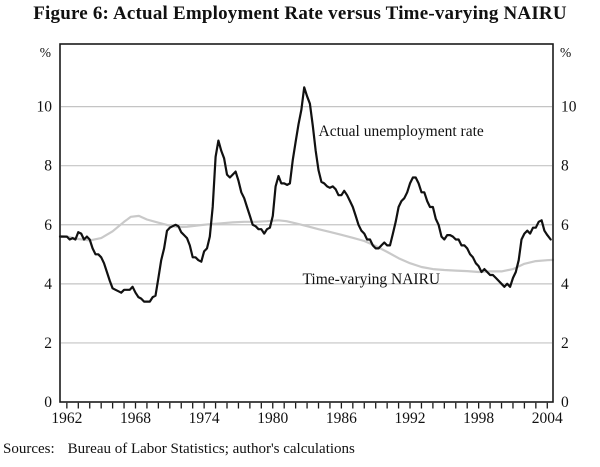 This screenshot has height=467, width=600. Describe the element at coordinates (48, 284) in the screenshot. I see `y-axis-tick-label-left: 4` at that location.